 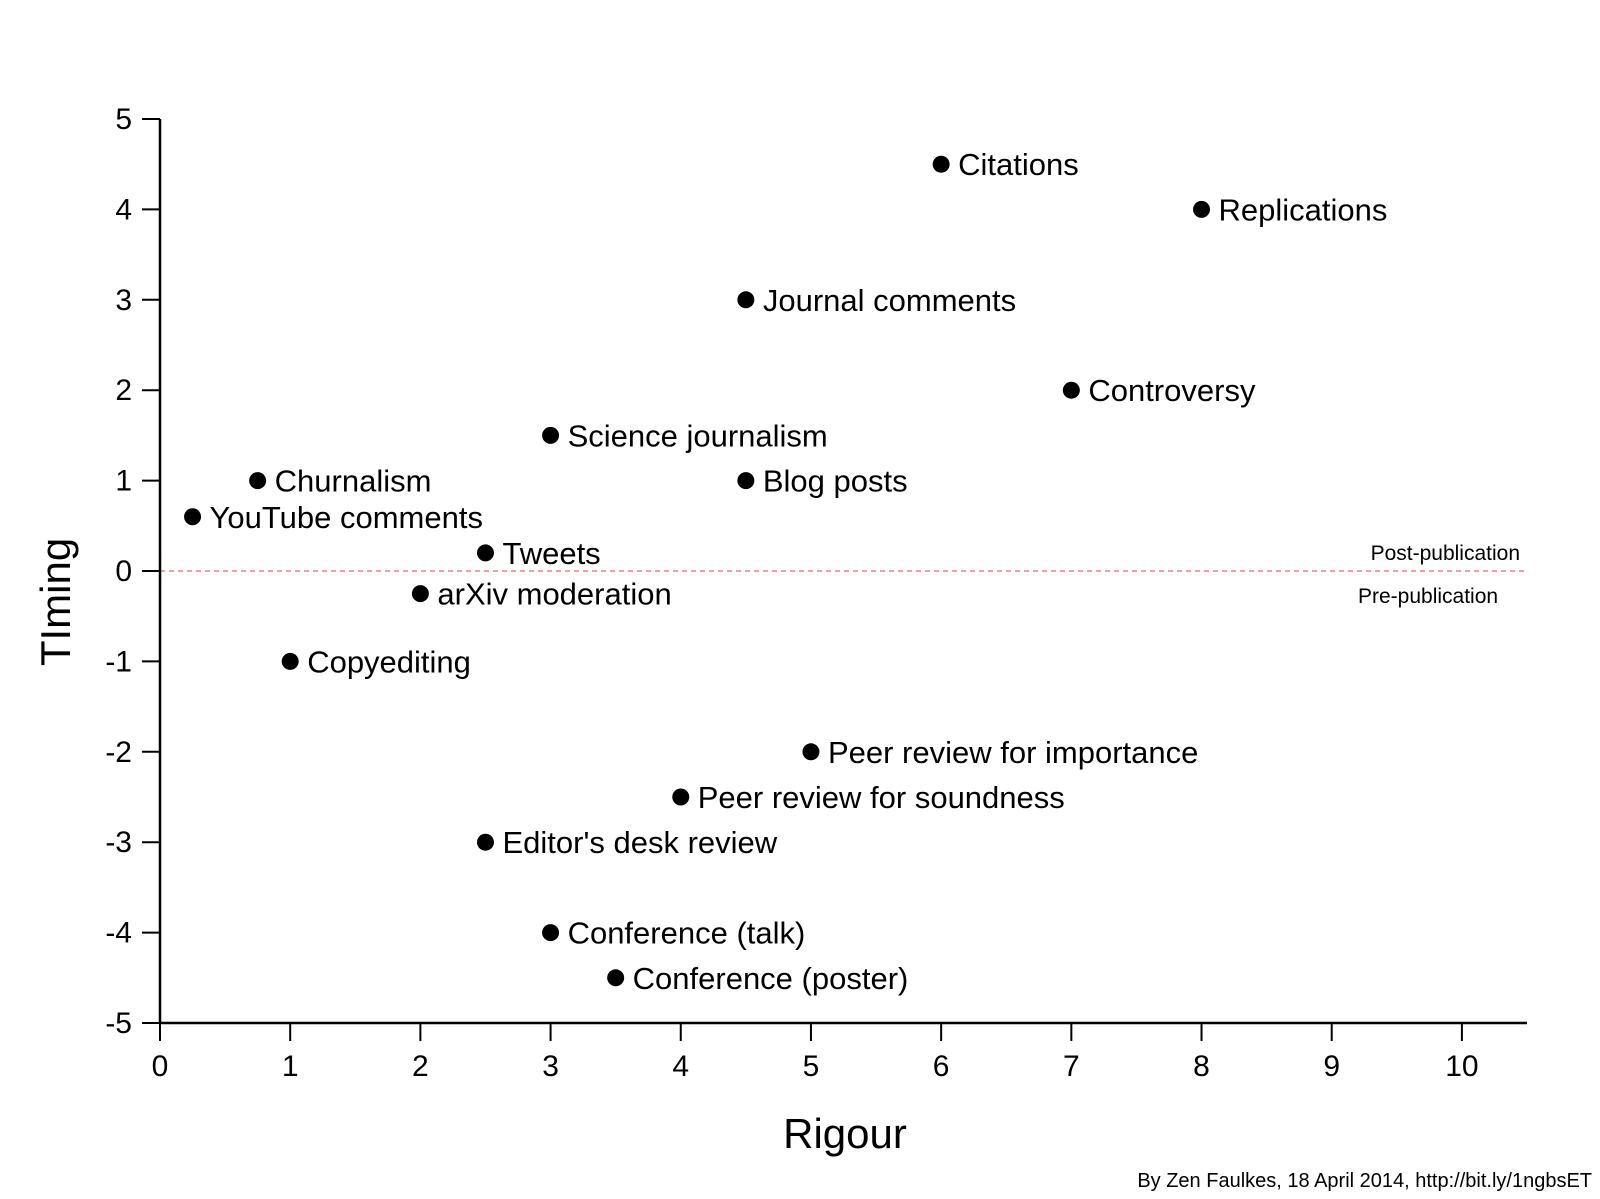 I want to click on data-point-label: Conference (poster), so click(x=771, y=978).